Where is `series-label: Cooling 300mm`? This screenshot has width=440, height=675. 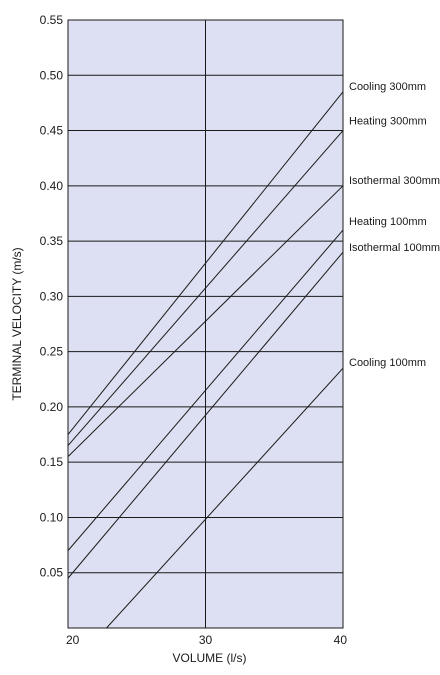 series-label: Cooling 300mm is located at coordinates (387, 87).